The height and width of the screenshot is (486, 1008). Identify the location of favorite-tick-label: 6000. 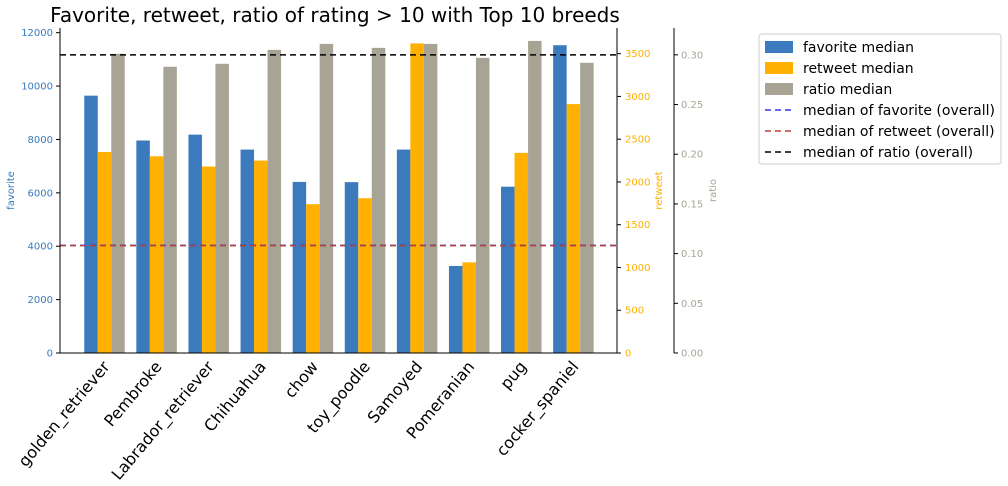
(40, 193).